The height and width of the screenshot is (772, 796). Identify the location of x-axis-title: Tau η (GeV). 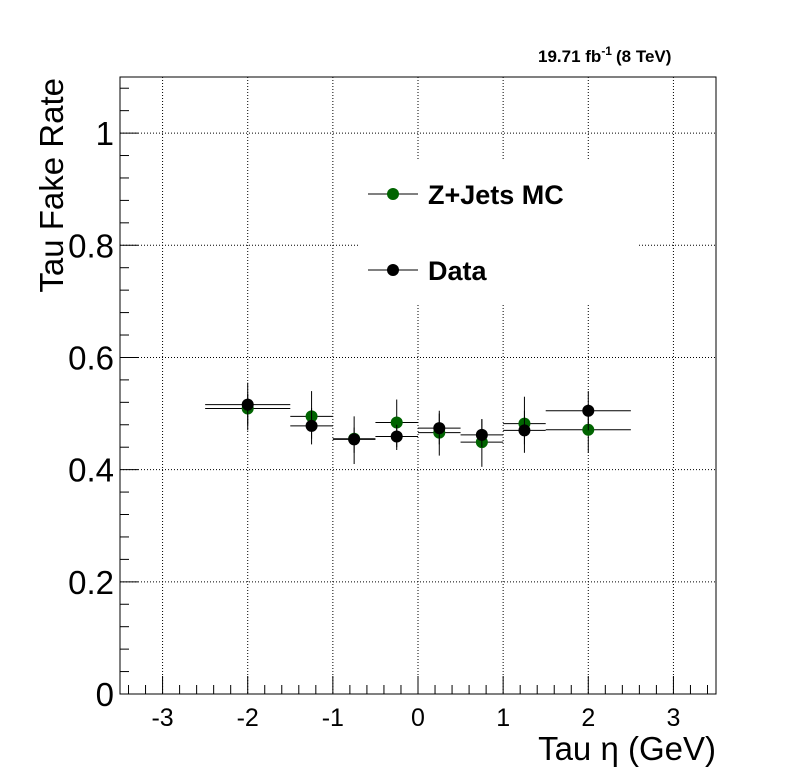
(627, 748).